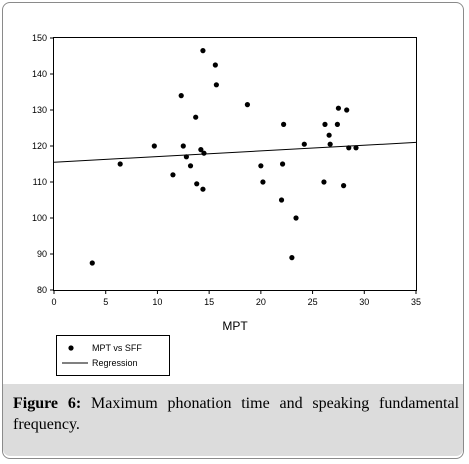 The image size is (469, 464). I want to click on x-tick-label: 35, so click(416, 302).